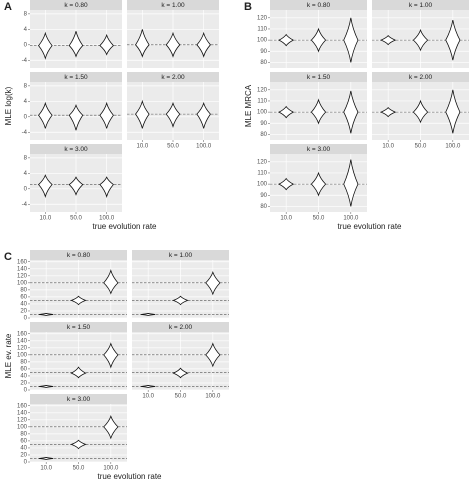  I want to click on panel-label: C, so click(8, 257).